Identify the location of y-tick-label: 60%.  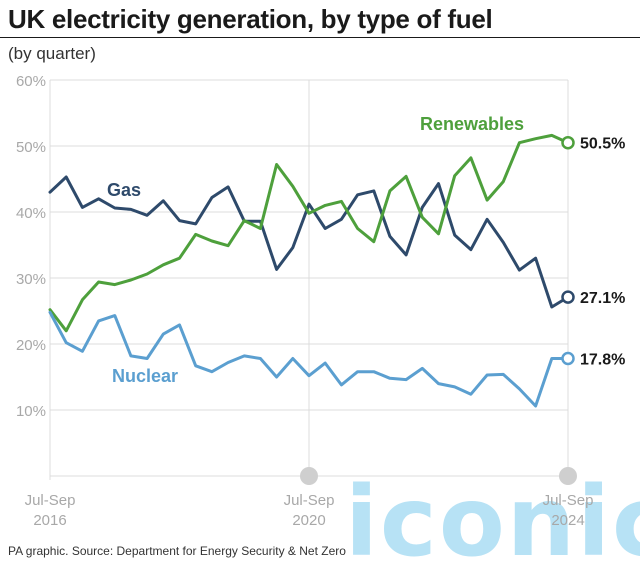
(31, 81).